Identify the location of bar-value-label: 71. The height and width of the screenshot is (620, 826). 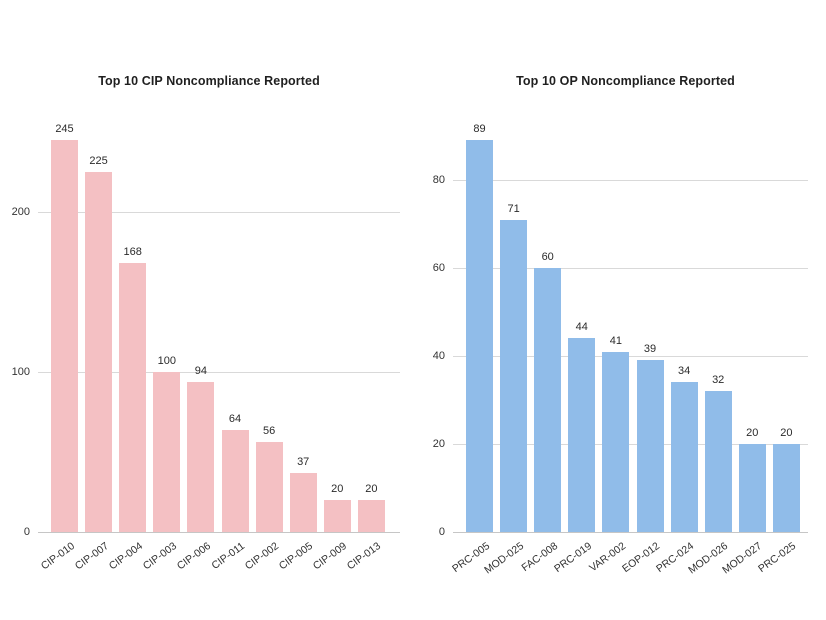
(513, 208).